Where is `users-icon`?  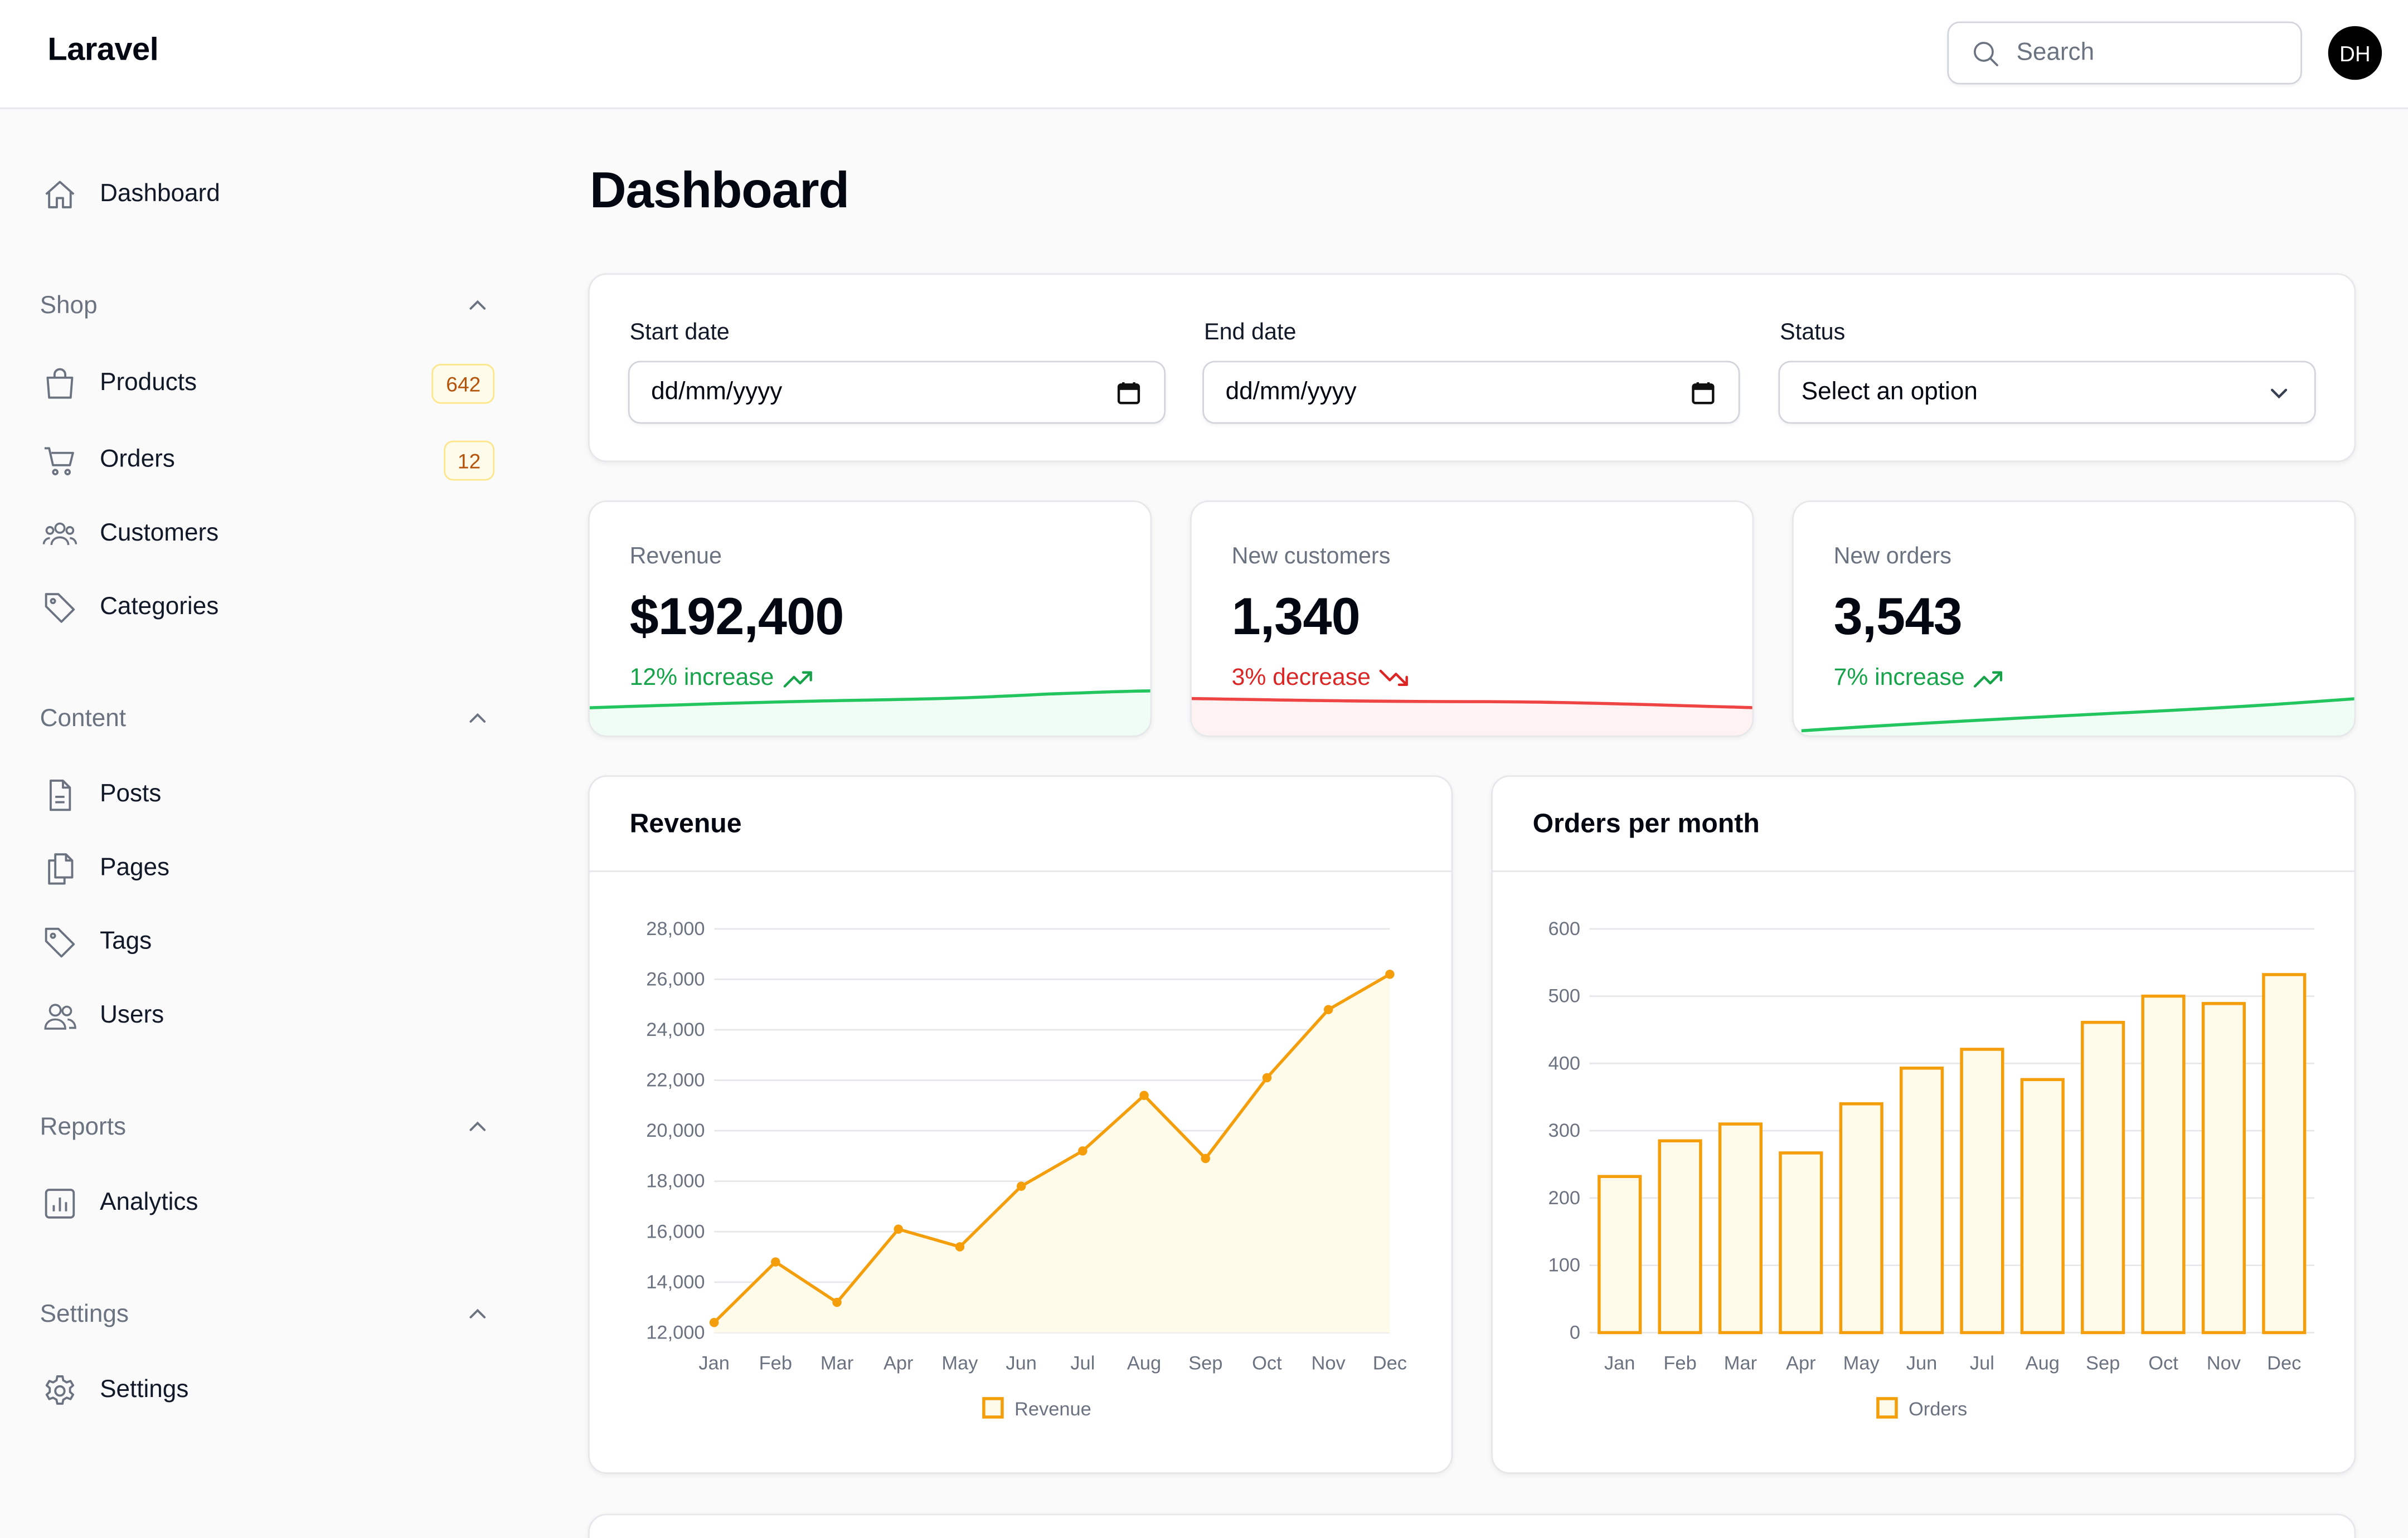 users-icon is located at coordinates (60, 1016).